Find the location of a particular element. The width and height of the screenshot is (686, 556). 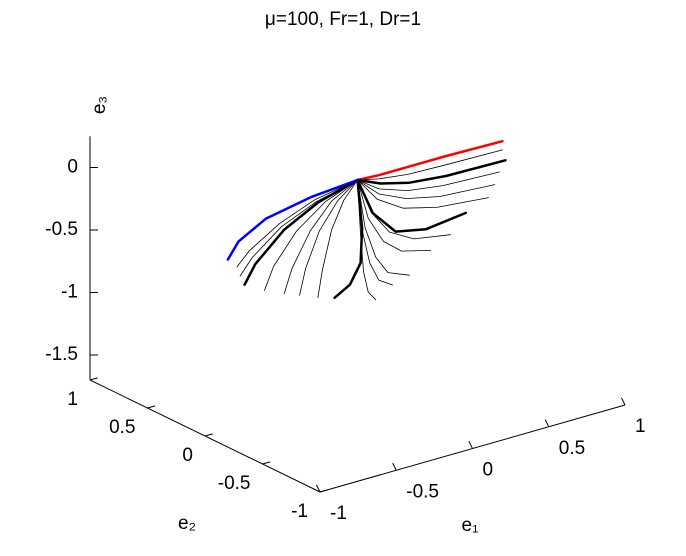

z-tick-label: -1.5 is located at coordinates (61, 354).